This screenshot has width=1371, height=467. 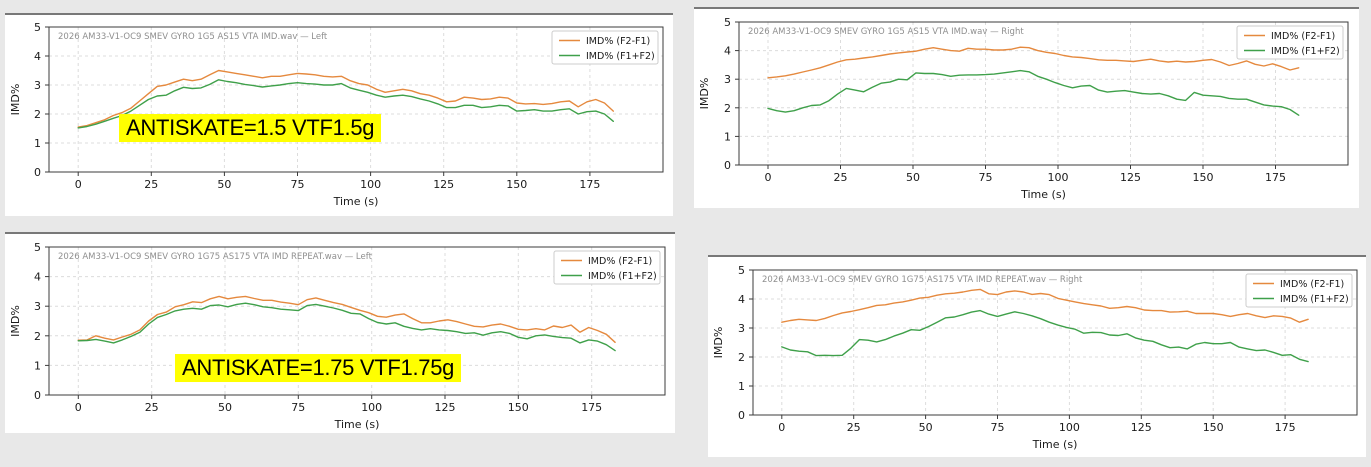 What do you see at coordinates (318, 368) in the screenshot?
I see `annotation-antiskate-1-75: ANTISKATE=1.75 VTF1.75g` at bounding box center [318, 368].